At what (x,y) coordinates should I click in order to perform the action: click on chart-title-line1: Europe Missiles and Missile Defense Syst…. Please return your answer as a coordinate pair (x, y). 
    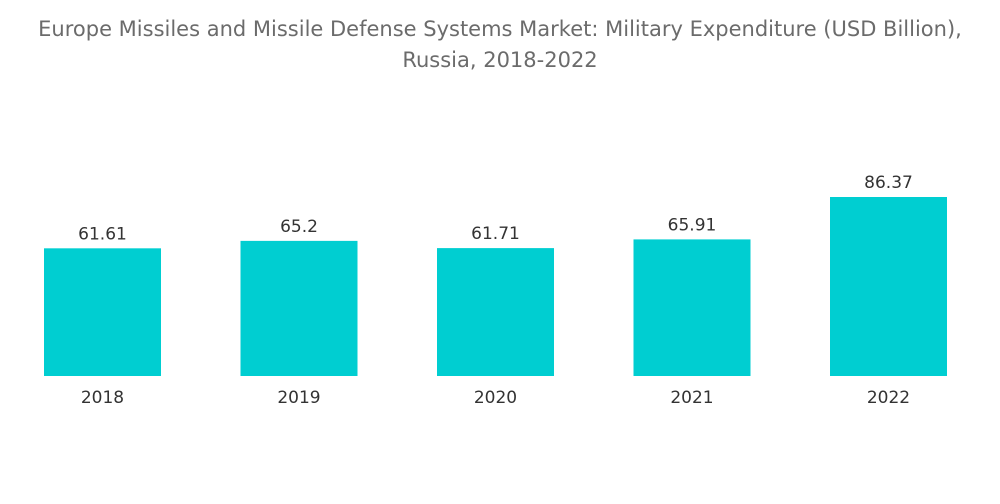
    Looking at the image, I should click on (500, 29).